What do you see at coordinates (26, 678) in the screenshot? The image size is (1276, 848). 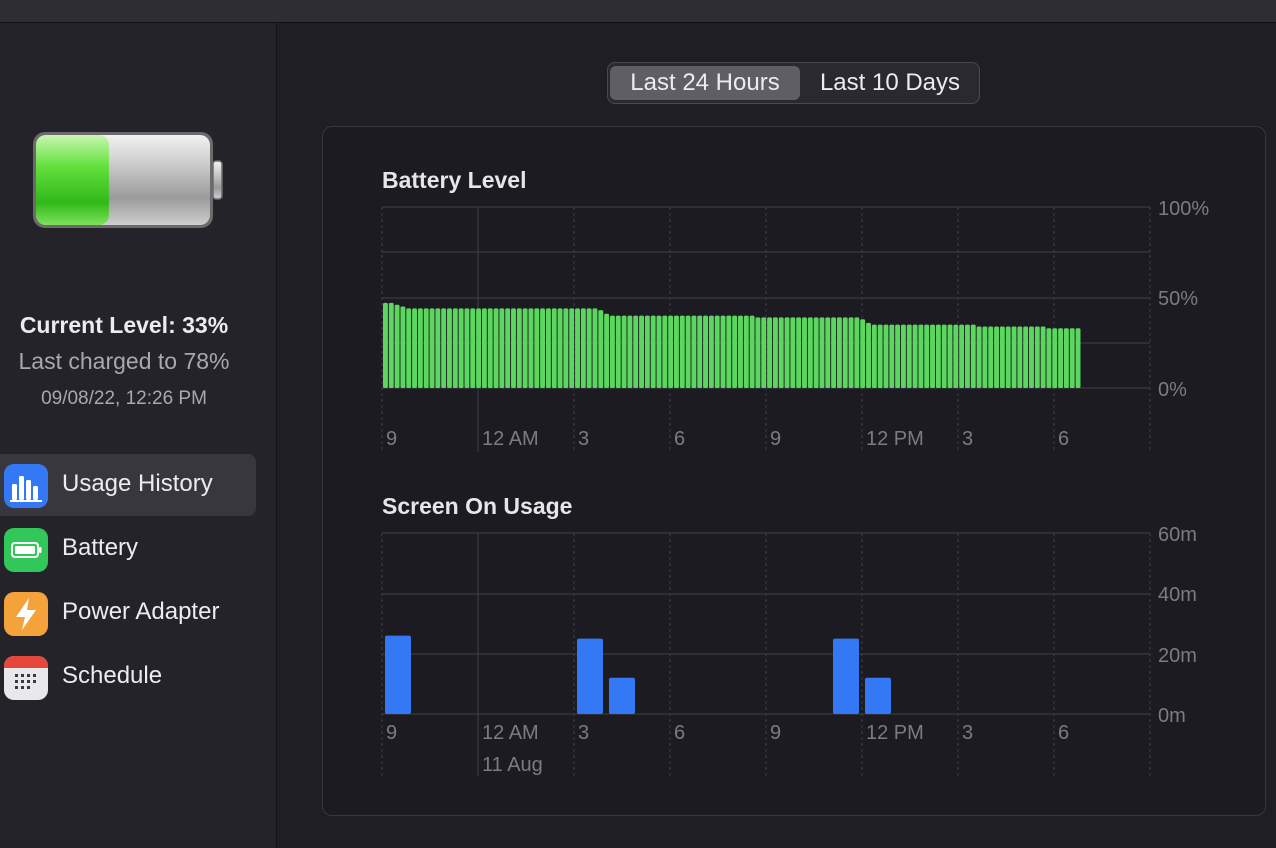 I see `calendar-icon` at bounding box center [26, 678].